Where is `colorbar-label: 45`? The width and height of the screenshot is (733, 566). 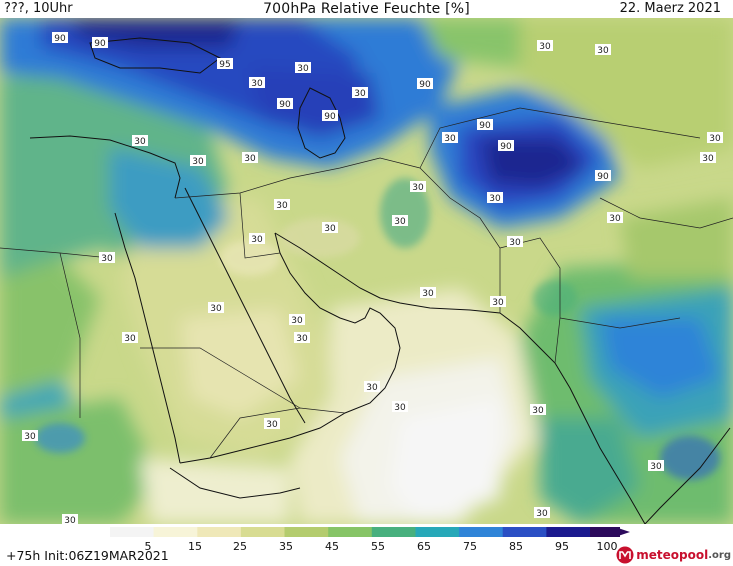
colorbar-label: 45 is located at coordinates (332, 546).